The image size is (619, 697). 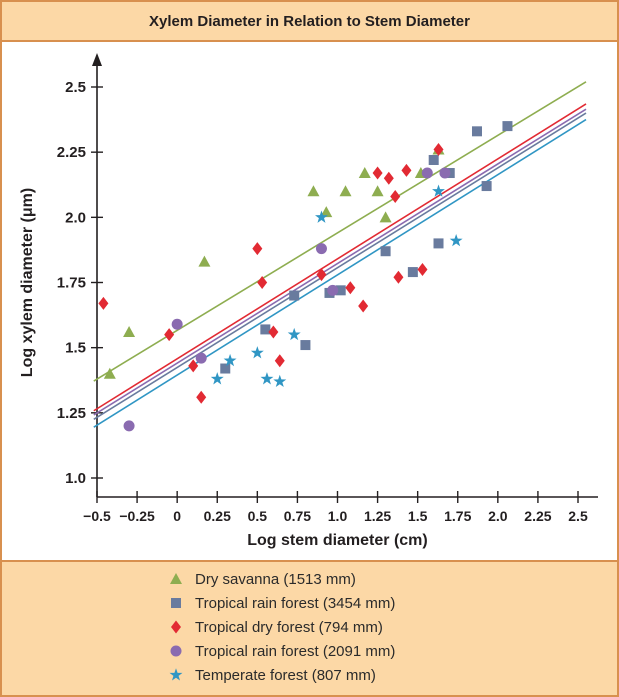 What do you see at coordinates (176, 651) in the screenshot?
I see `circle-marker-icon` at bounding box center [176, 651].